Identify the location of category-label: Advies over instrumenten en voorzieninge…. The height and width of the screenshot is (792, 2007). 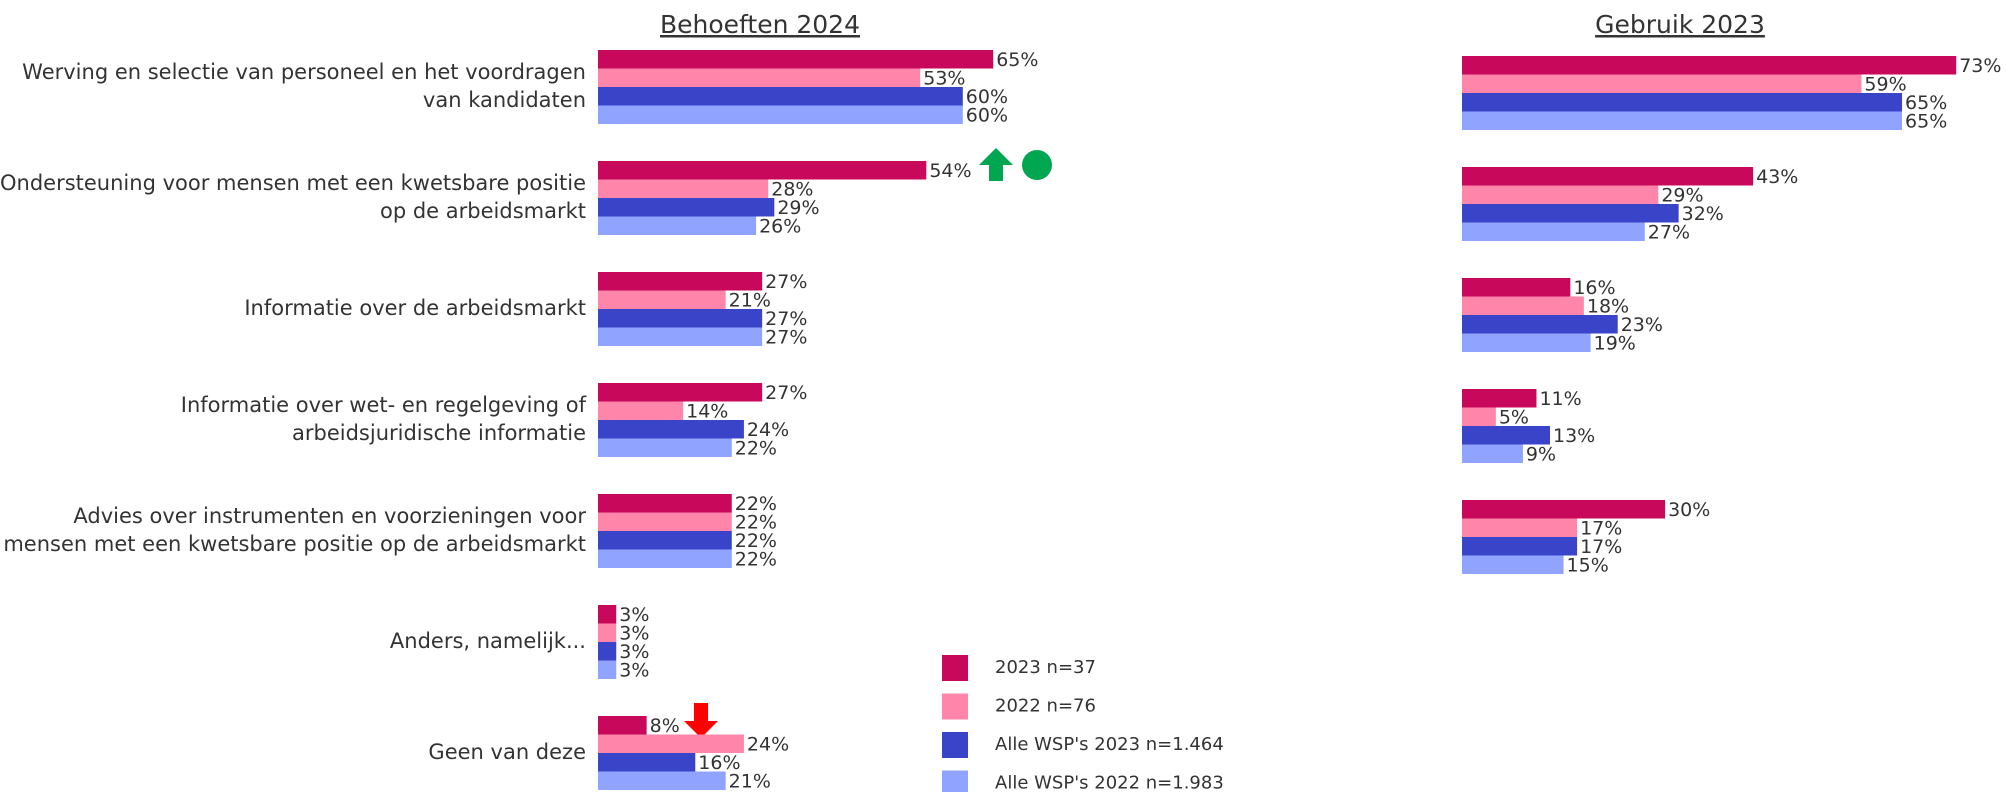
(329, 516).